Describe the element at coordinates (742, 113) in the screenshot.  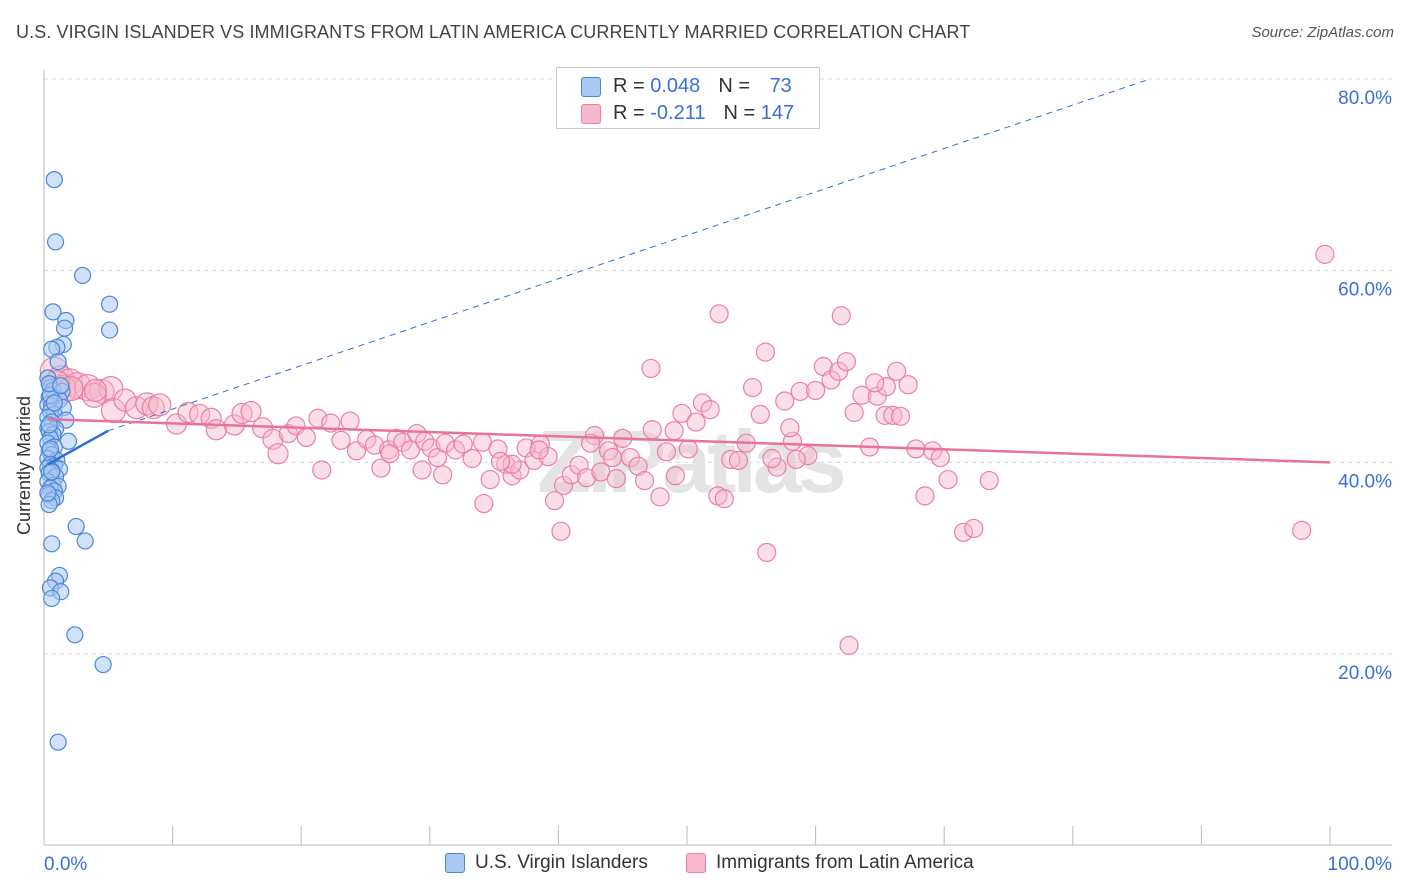
I see `legend-n-label: N =` at that location.